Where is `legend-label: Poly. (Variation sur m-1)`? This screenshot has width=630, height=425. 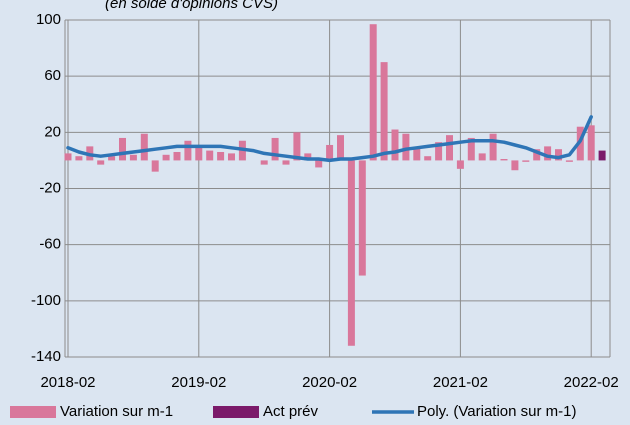 legend-label: Poly. (Variation sur m-1) is located at coordinates (497, 411).